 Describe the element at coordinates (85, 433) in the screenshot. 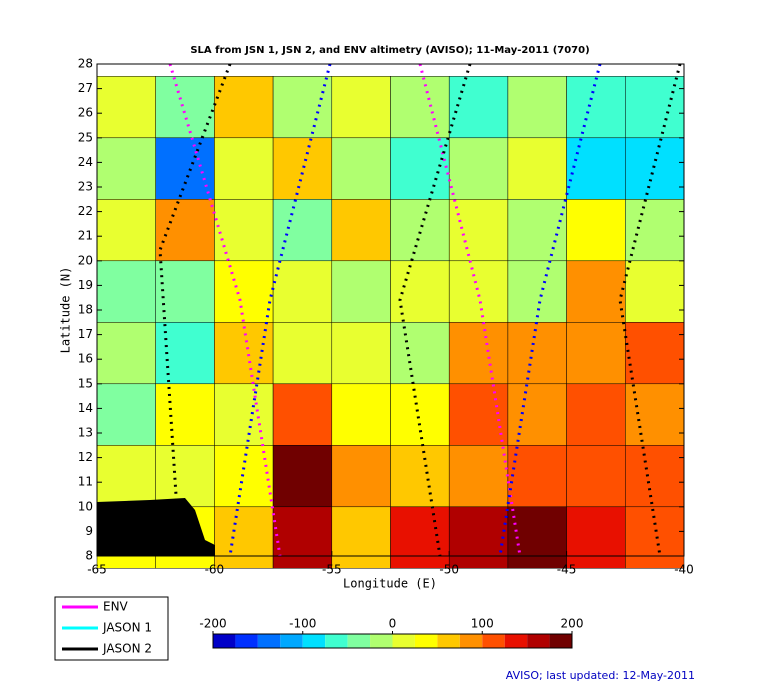

I see `y-tick-label: 13` at that location.